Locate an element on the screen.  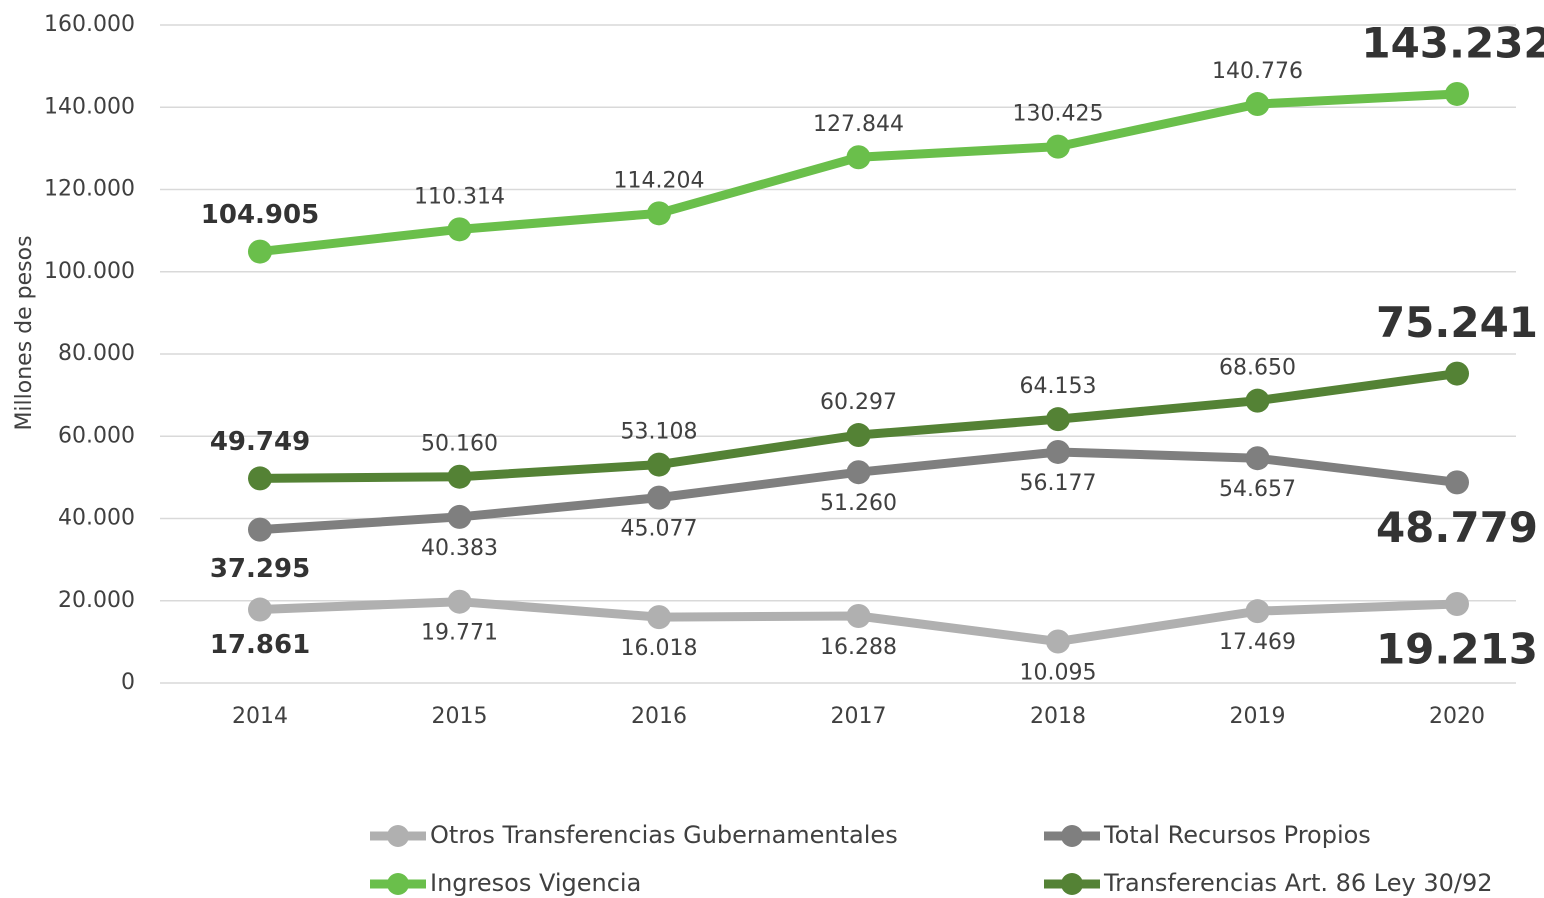
data-label: 17.861 is located at coordinates (260, 645).